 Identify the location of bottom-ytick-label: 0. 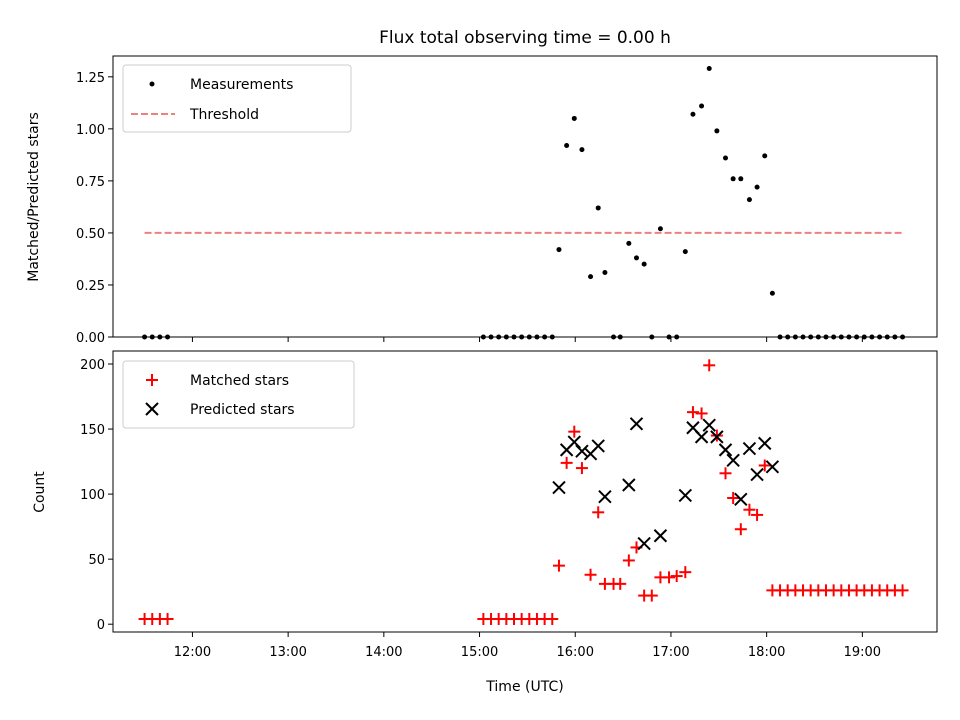
(101, 625).